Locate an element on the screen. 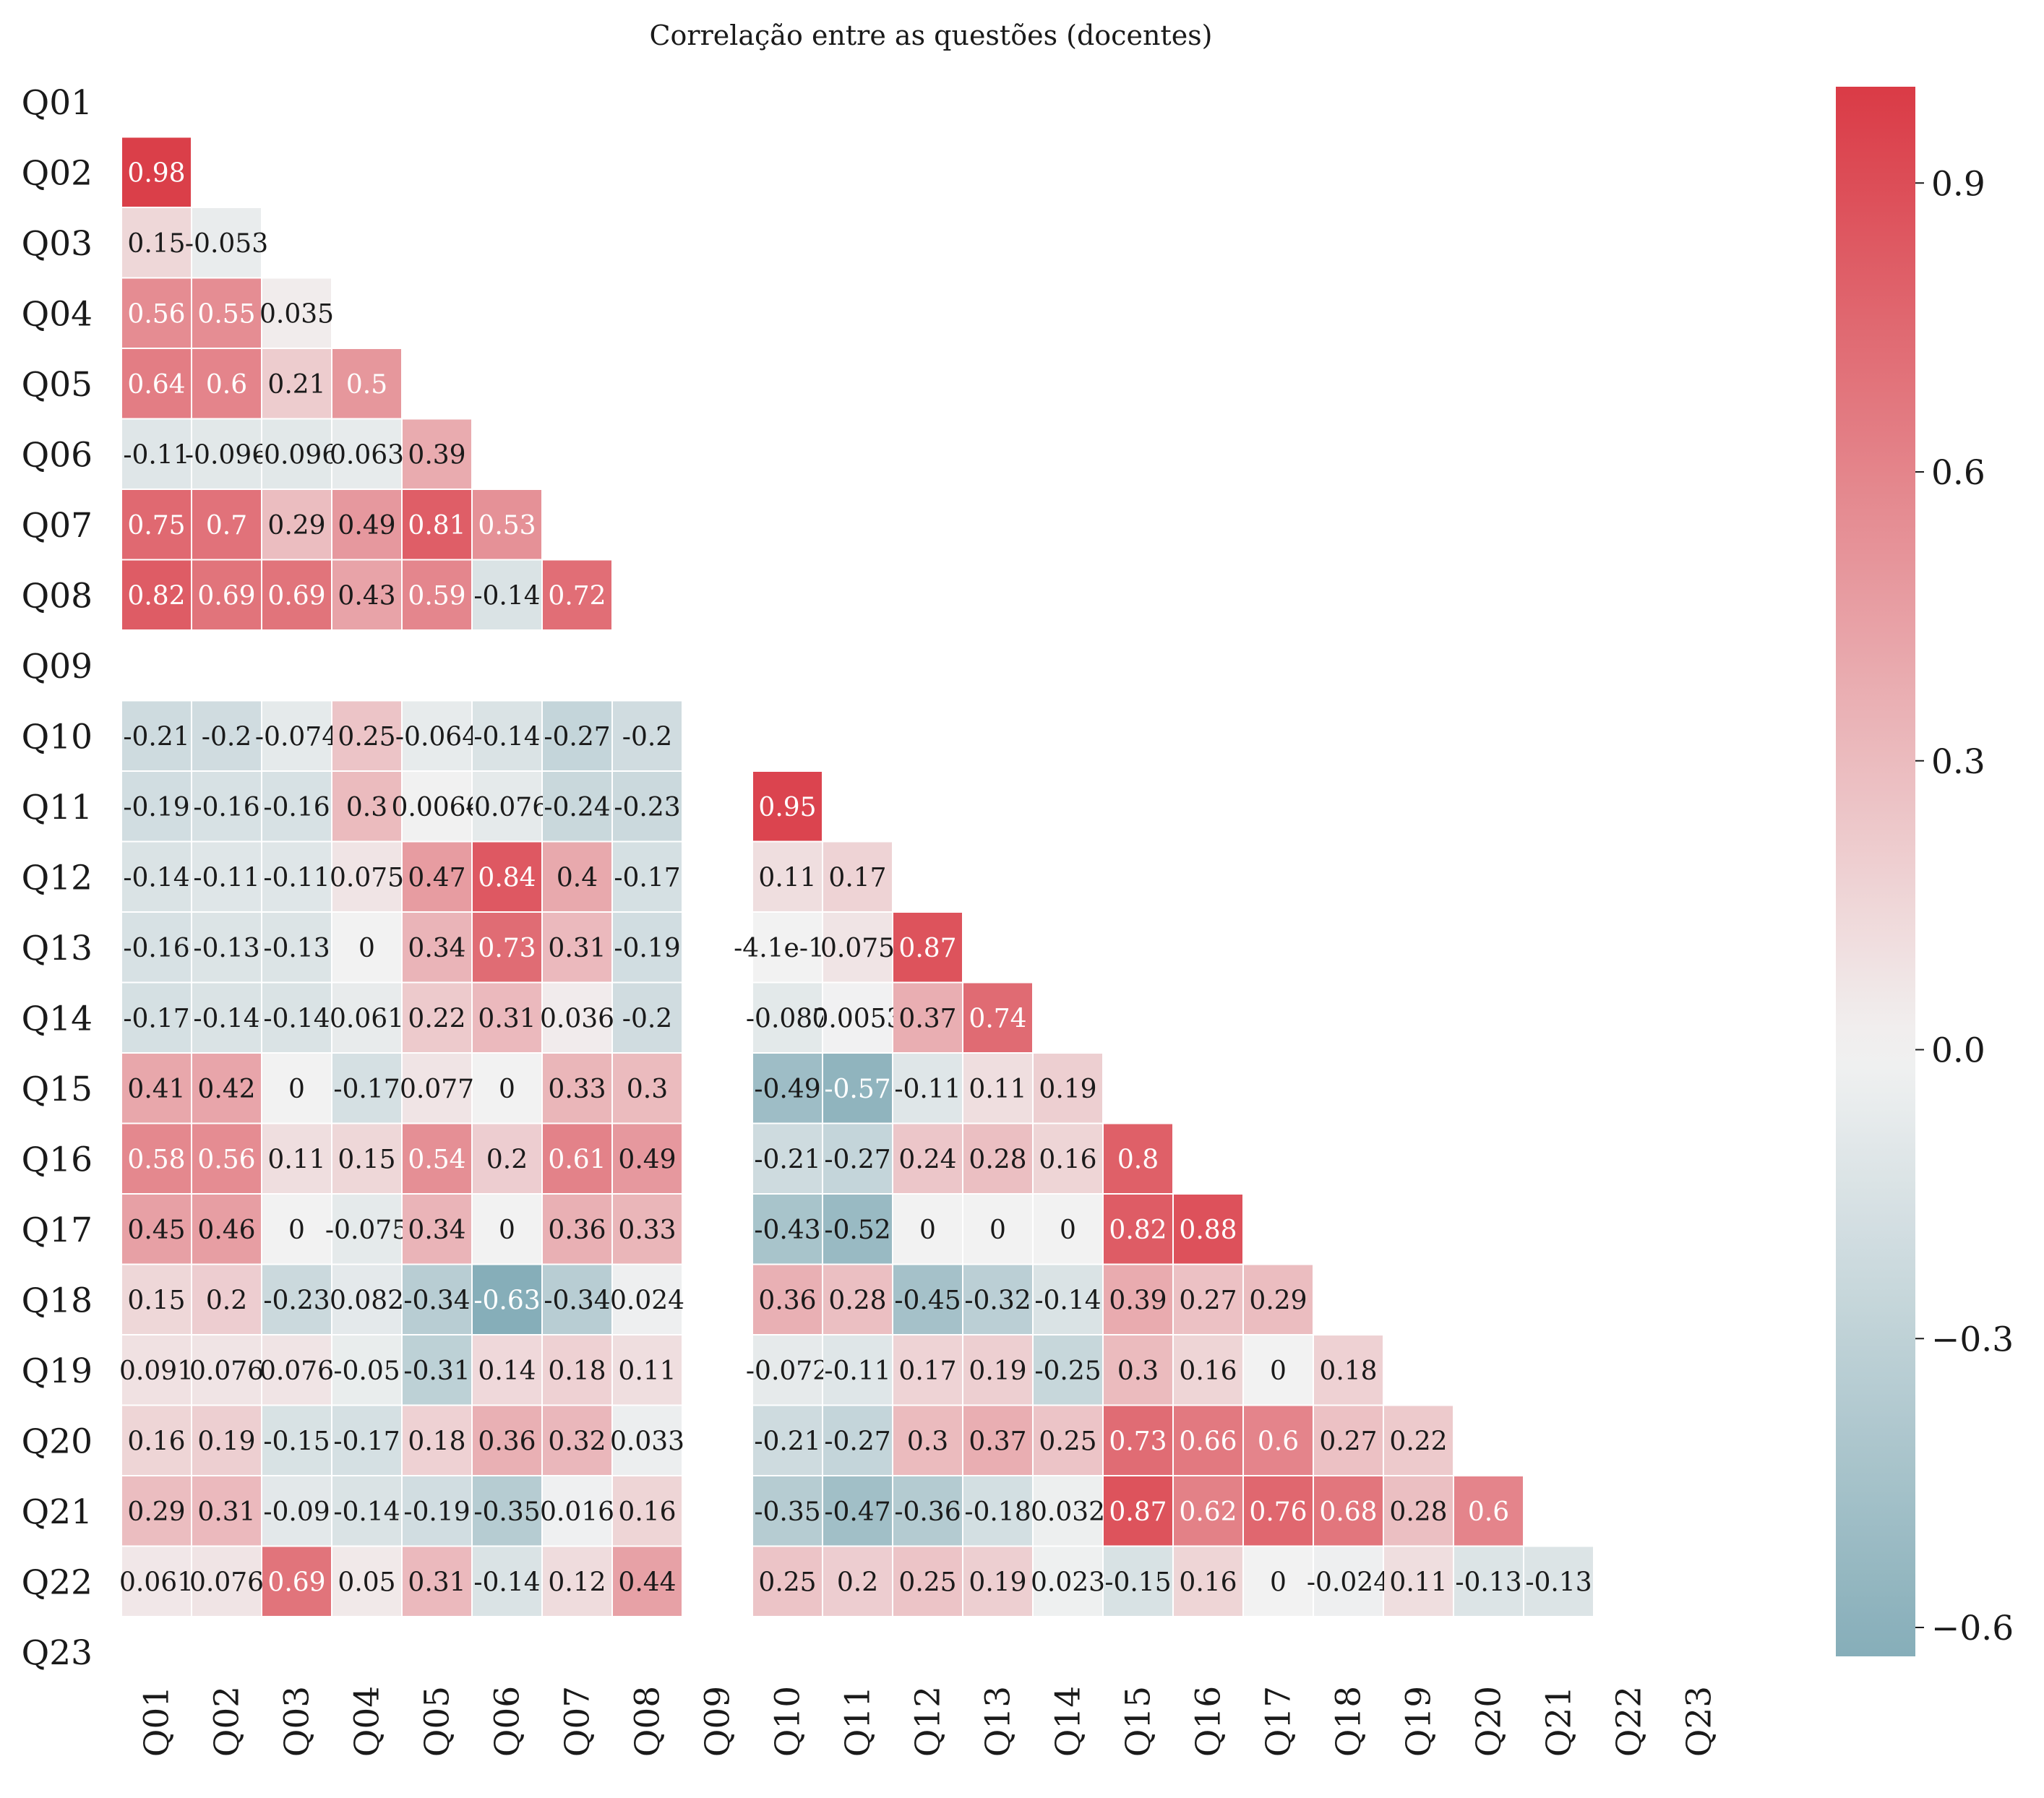 This screenshot has width=2044, height=1798. y-tick-label: Q07 is located at coordinates (57, 526).